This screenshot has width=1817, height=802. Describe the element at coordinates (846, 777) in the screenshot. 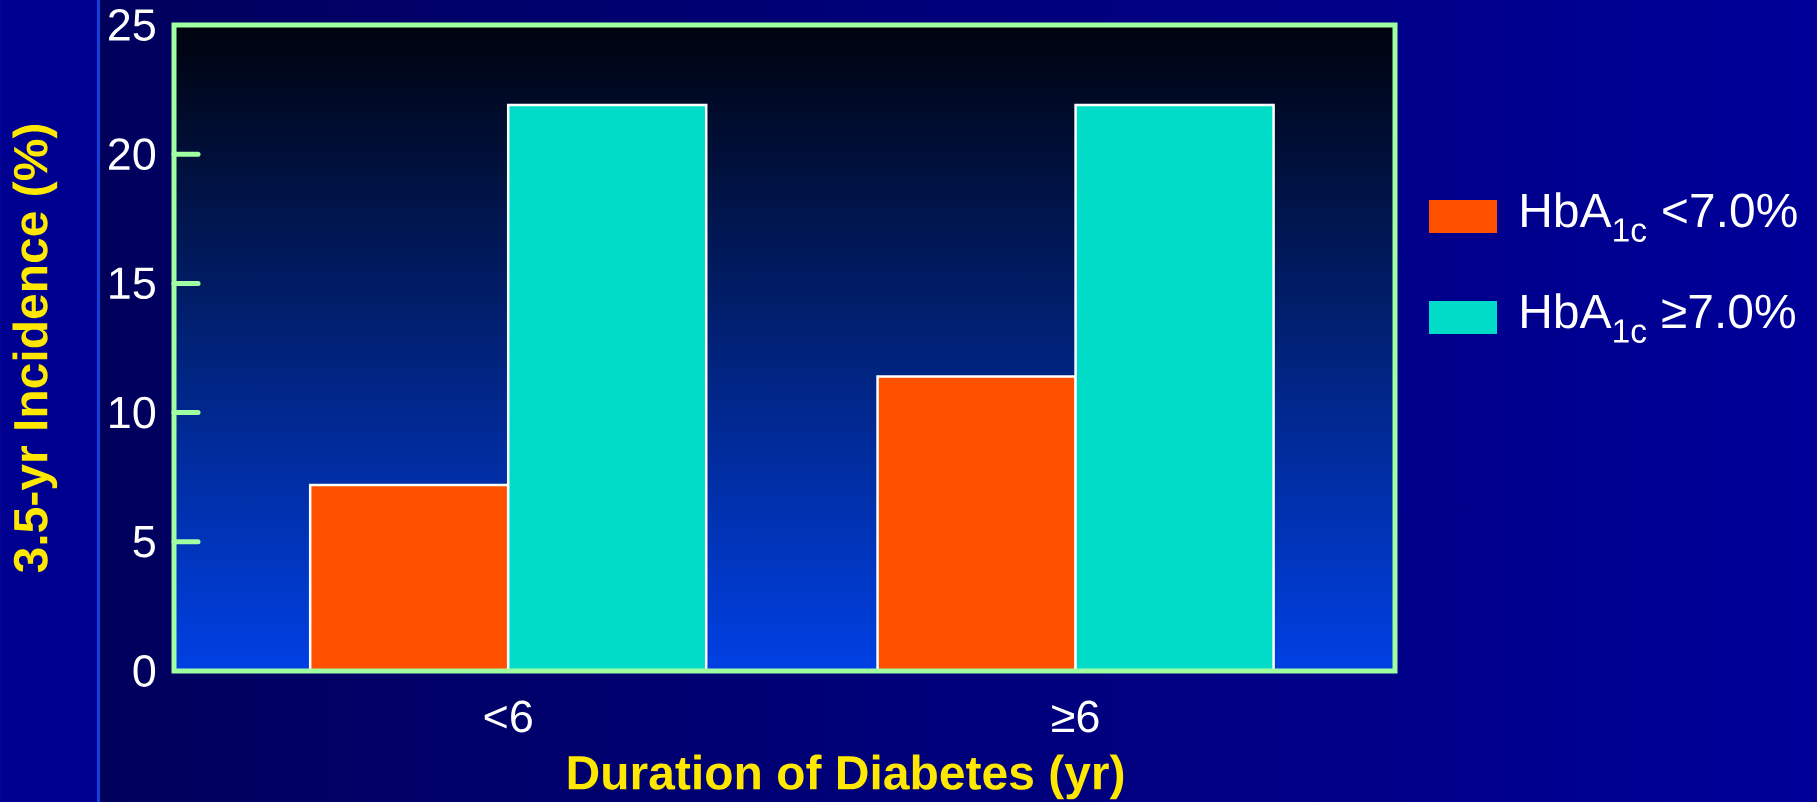

I see `x-axis-title: Duration of Diabetes (yr)` at that location.